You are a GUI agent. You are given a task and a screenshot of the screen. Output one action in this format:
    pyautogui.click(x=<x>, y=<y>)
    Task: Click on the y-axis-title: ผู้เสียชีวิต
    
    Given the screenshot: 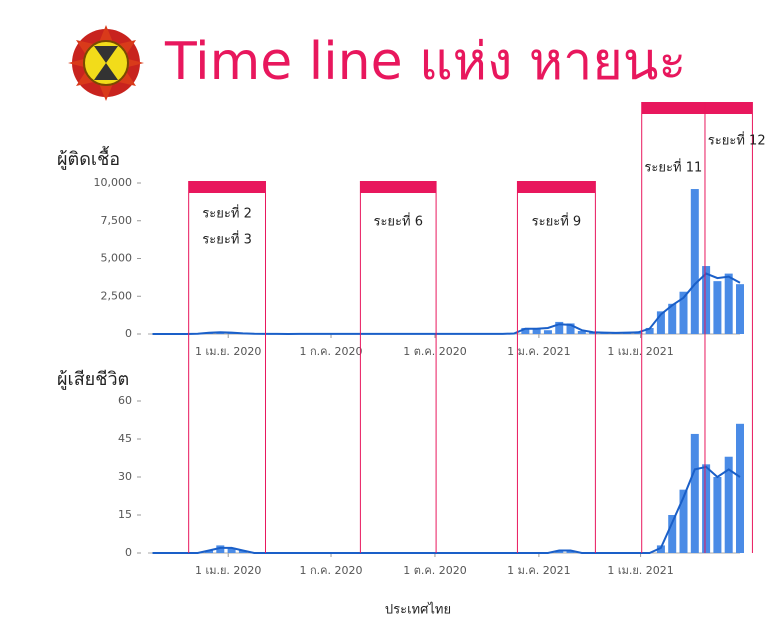 What is the action you would take?
    pyautogui.click(x=93, y=379)
    